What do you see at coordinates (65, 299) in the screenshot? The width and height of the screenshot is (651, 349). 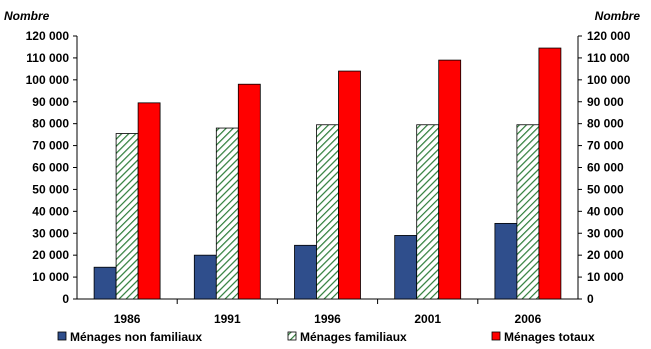 I see `left-y-tick-label: 0` at bounding box center [65, 299].